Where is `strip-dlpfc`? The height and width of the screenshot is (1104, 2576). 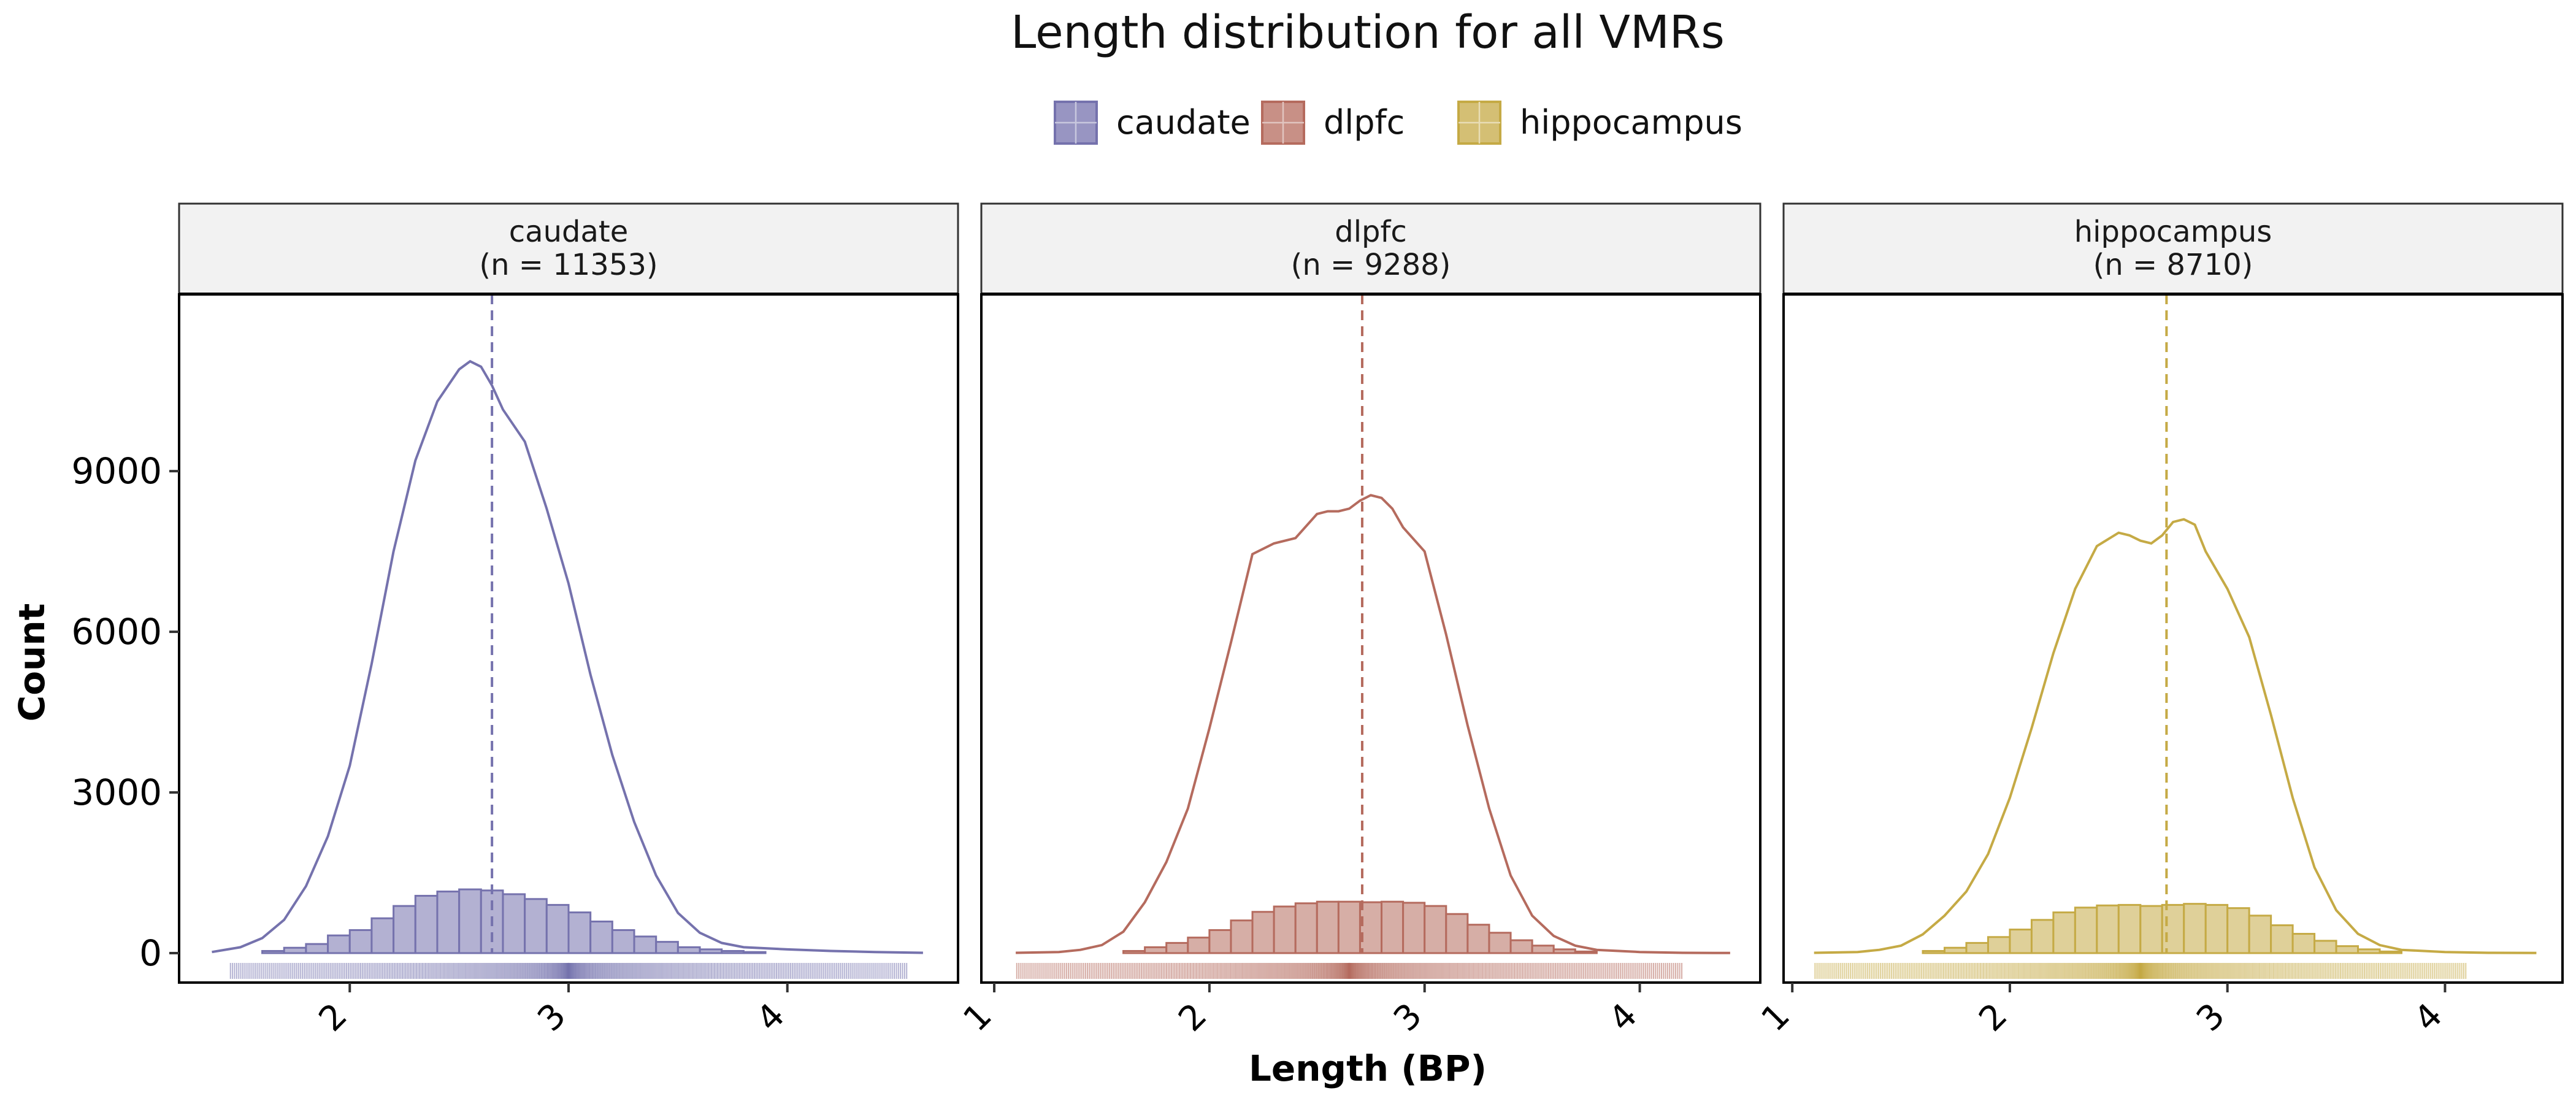
strip-dlpfc is located at coordinates (1370, 249).